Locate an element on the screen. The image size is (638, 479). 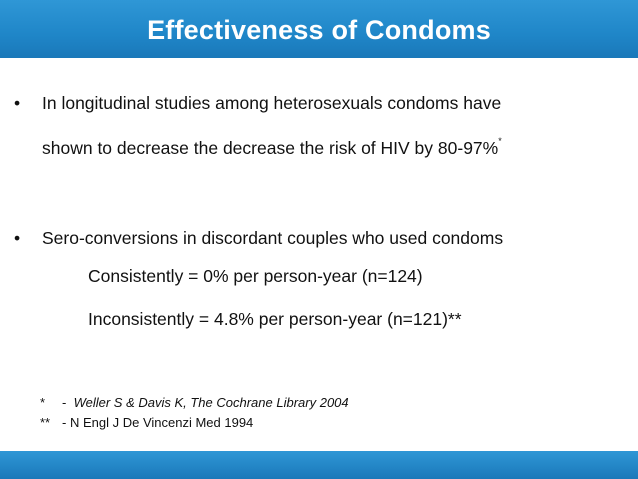
bottom-bar is located at coordinates (319, 465).